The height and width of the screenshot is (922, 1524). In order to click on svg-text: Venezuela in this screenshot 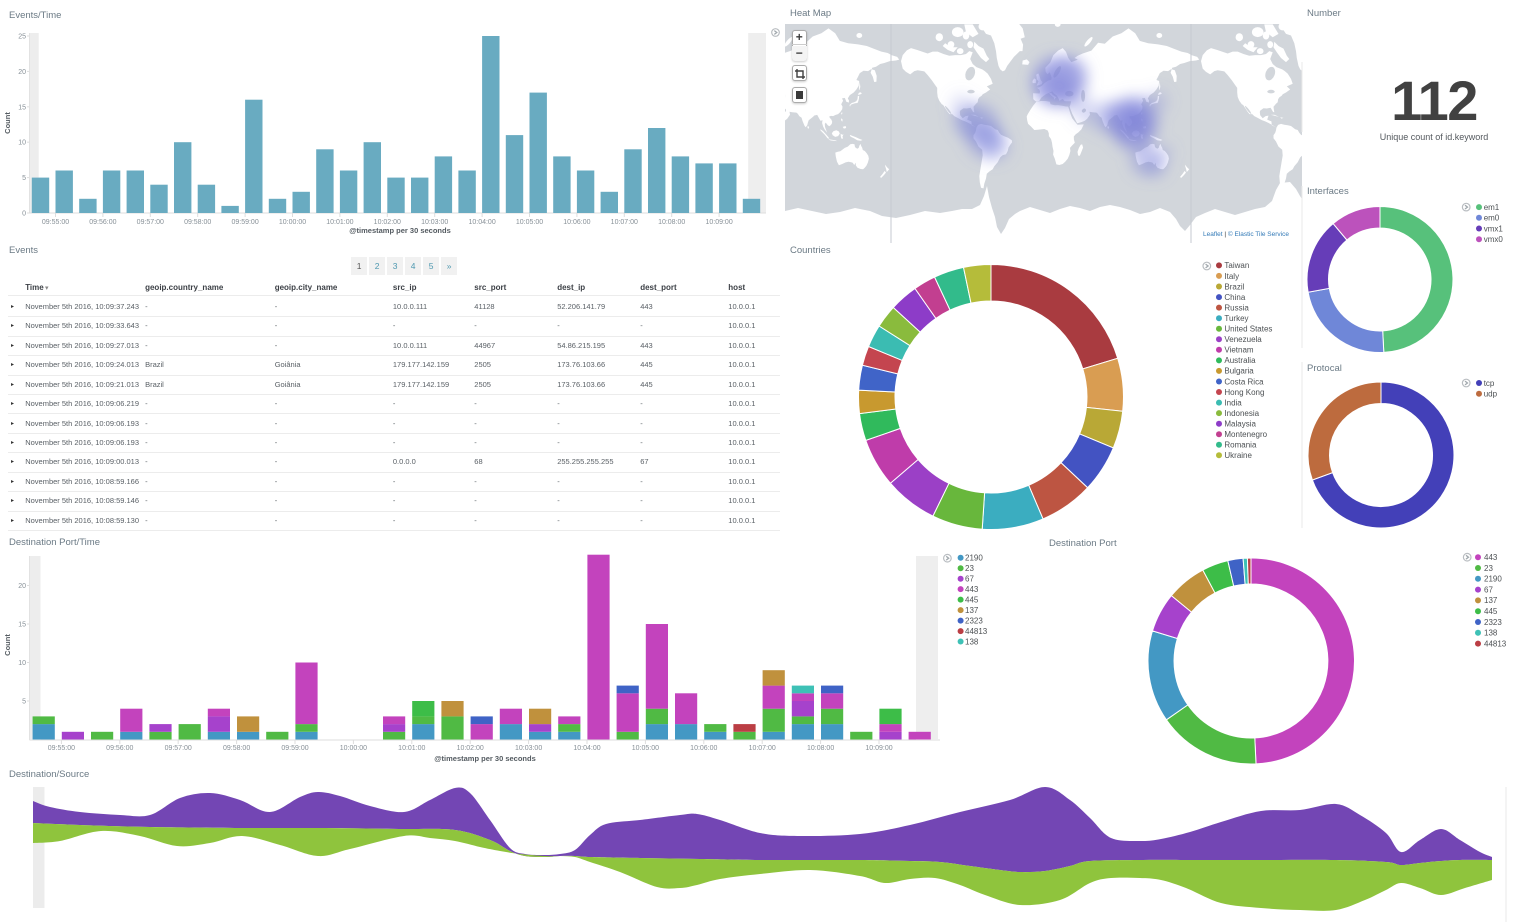, I will do `click(1243, 339)`.